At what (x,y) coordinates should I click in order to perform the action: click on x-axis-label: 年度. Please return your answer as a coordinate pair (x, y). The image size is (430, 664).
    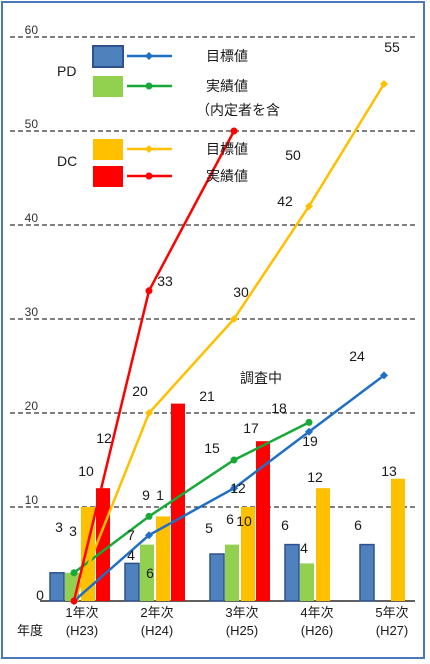
    Looking at the image, I should click on (30, 630).